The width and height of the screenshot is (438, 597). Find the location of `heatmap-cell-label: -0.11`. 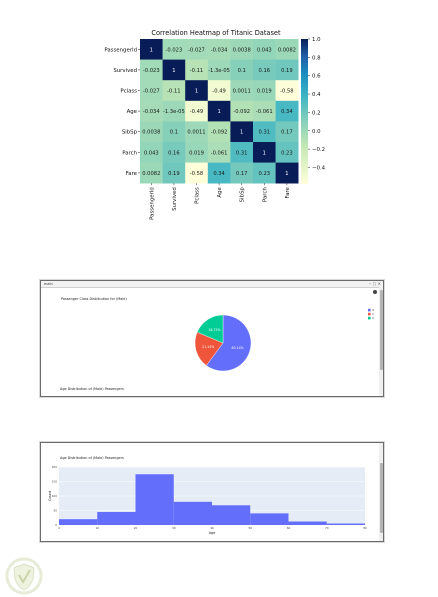

heatmap-cell-label: -0.11 is located at coordinates (196, 71).